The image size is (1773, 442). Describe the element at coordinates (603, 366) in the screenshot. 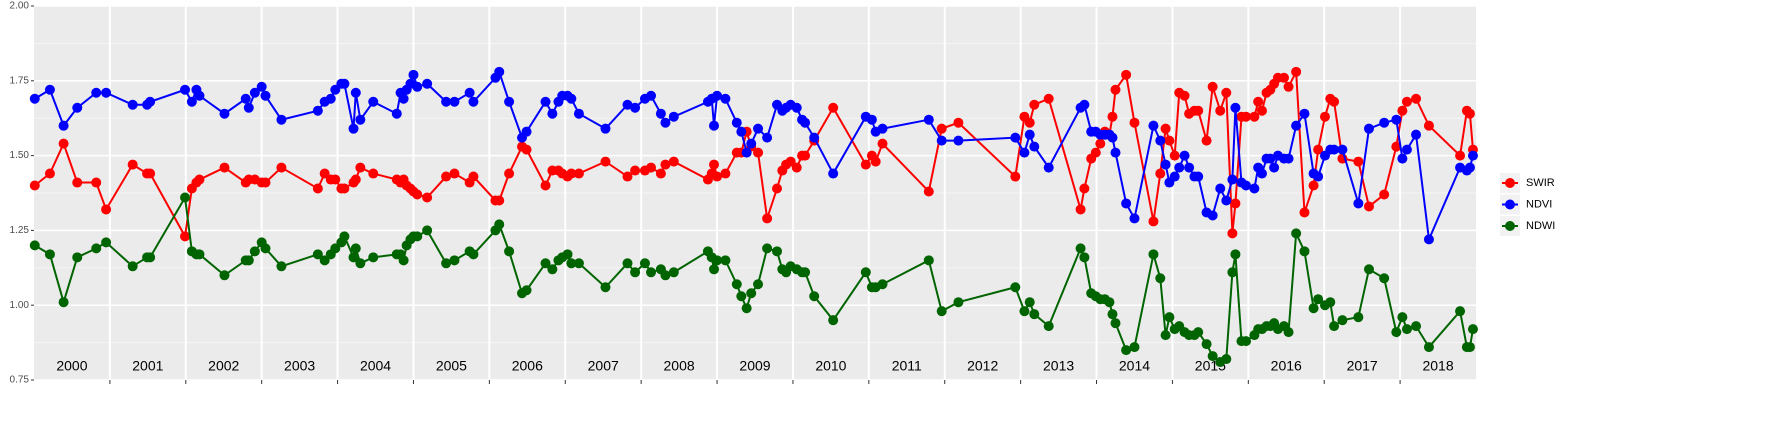

I see `year-label: 2007` at that location.